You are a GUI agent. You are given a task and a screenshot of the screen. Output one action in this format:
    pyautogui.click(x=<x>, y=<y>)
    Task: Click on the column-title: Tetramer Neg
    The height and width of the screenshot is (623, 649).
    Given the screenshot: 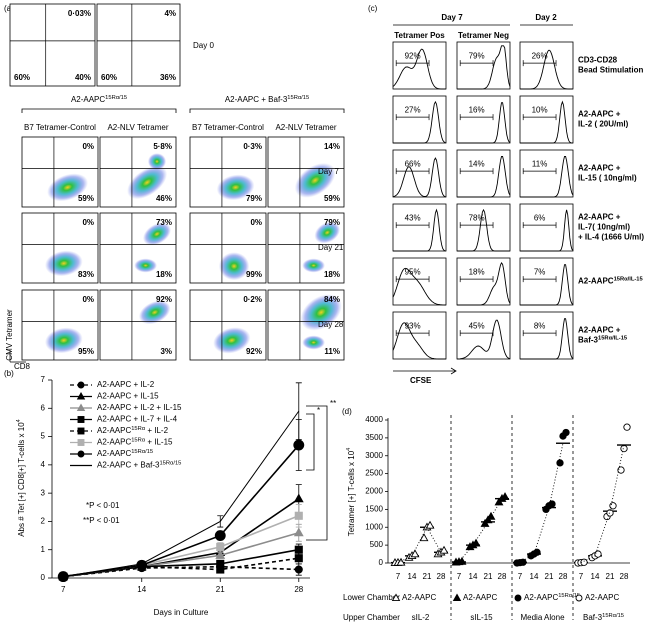 What is the action you would take?
    pyautogui.click(x=483, y=35)
    